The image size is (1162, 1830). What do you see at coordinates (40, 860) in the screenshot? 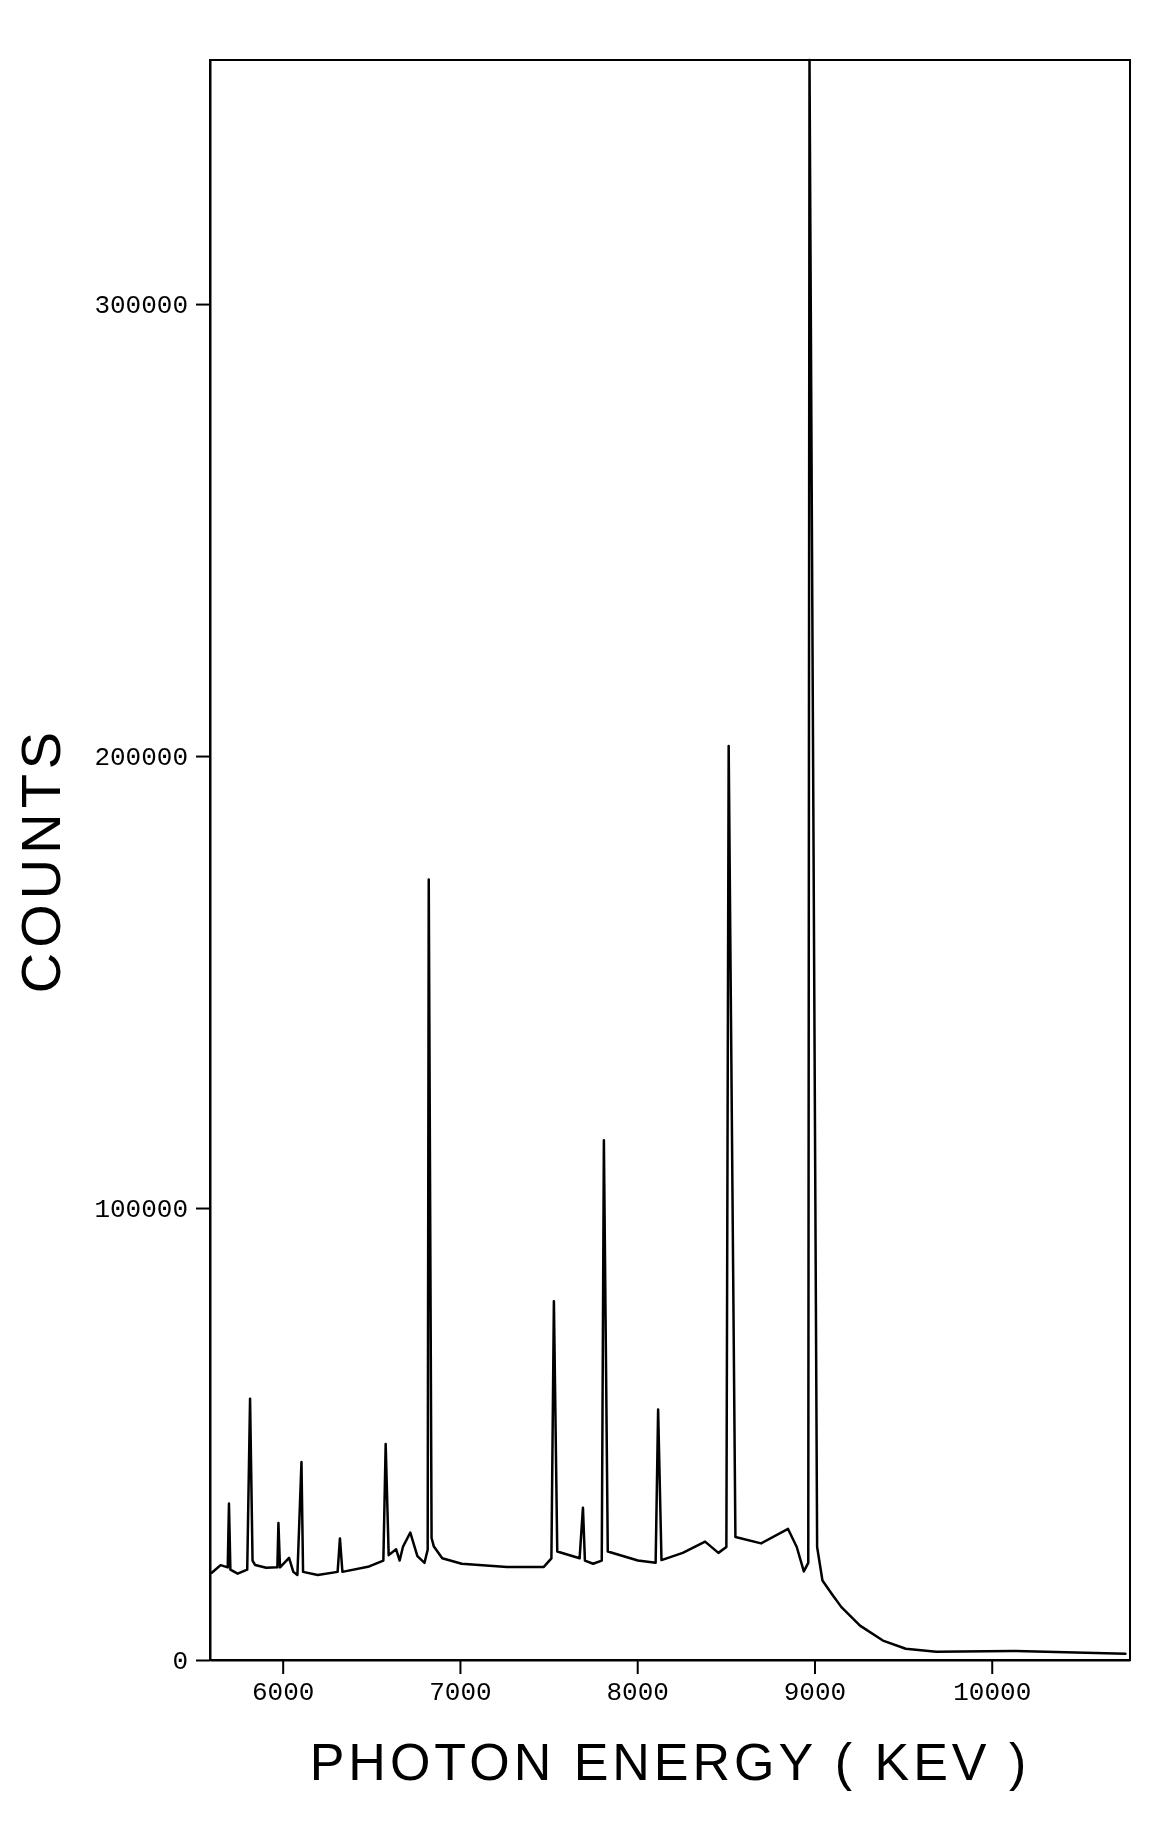
I see `y-axis-title: COUNTS` at bounding box center [40, 860].